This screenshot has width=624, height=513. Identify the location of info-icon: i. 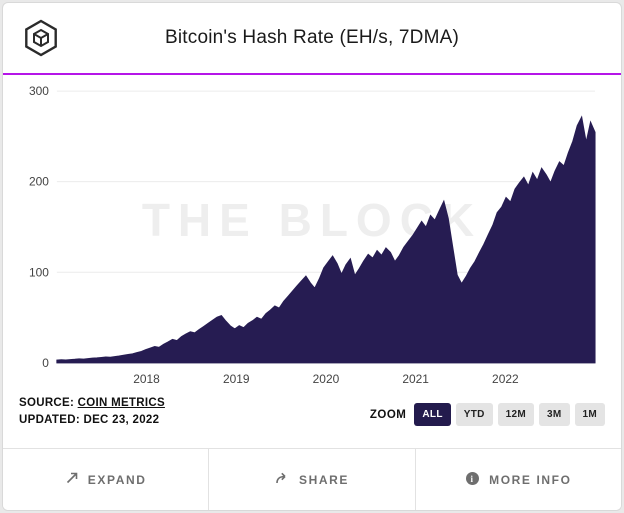
(472, 480).